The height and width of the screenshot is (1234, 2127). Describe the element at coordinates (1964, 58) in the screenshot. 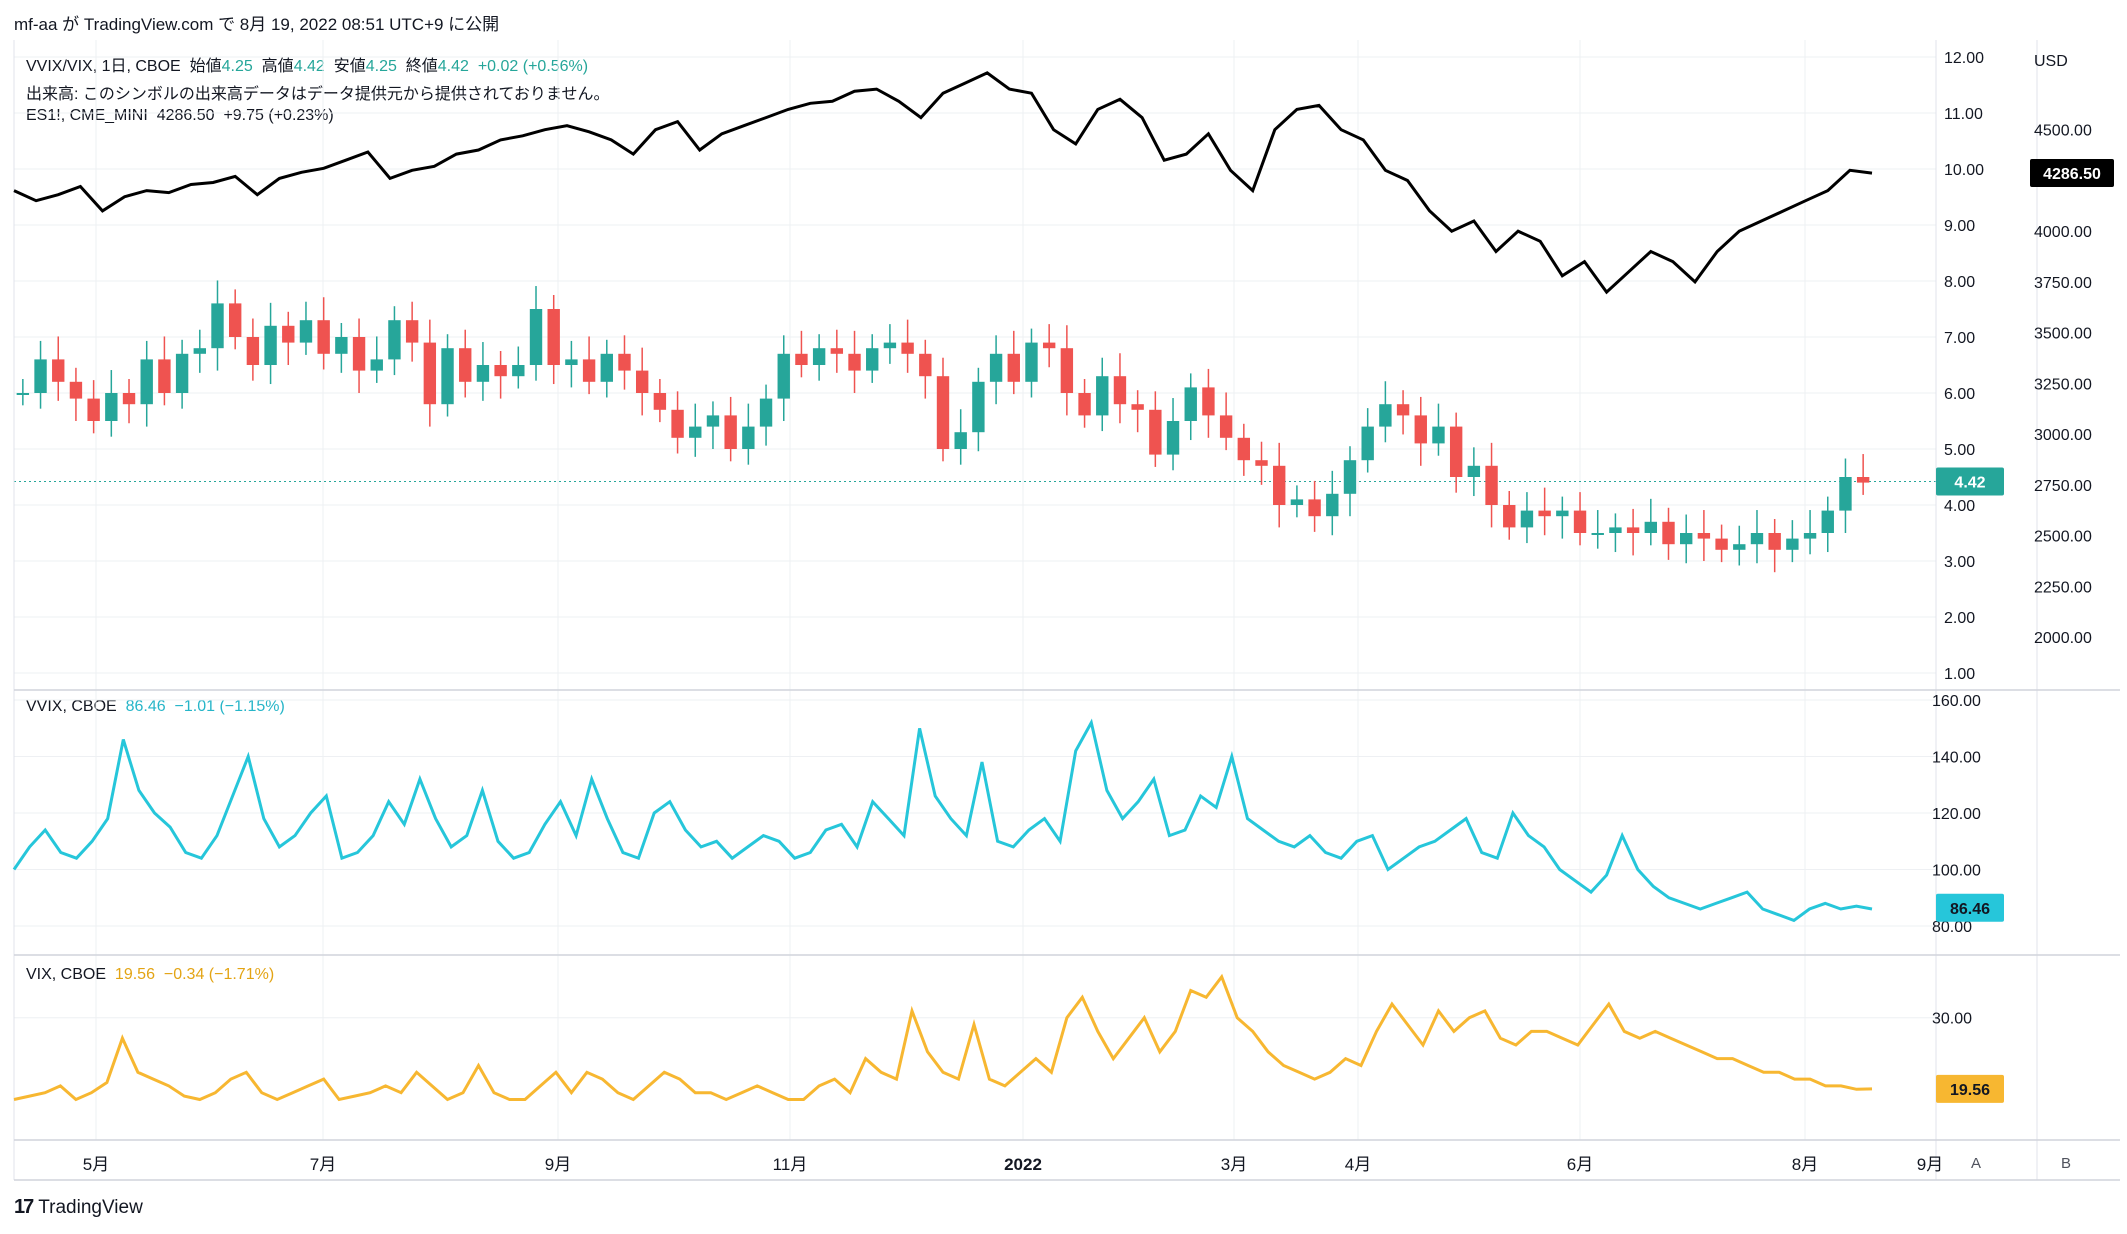

I see `ratio-tick-label: 12.00` at that location.